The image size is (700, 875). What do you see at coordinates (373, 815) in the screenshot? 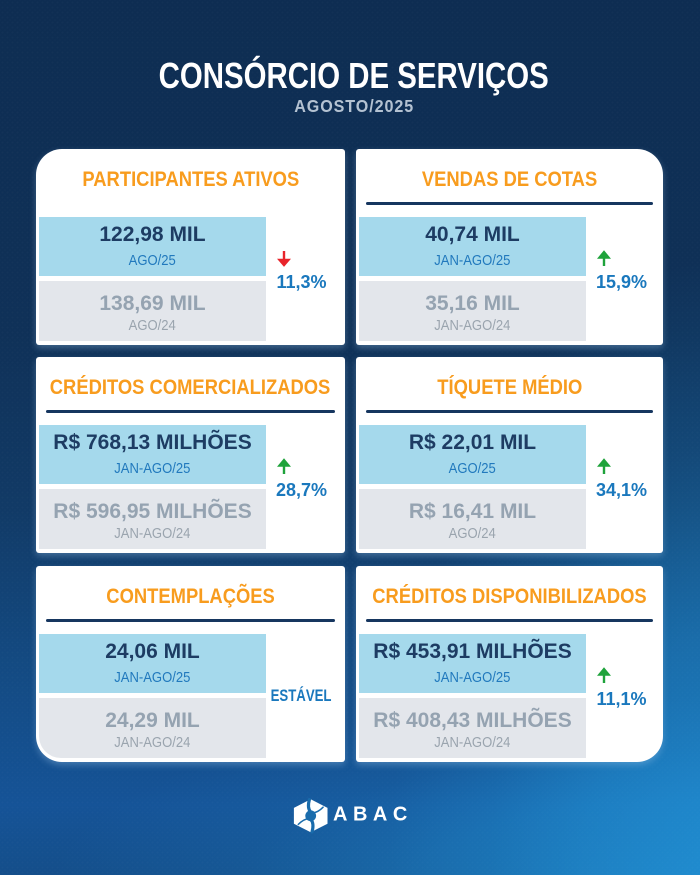
I see `svg-text: ABAC` at bounding box center [373, 815].